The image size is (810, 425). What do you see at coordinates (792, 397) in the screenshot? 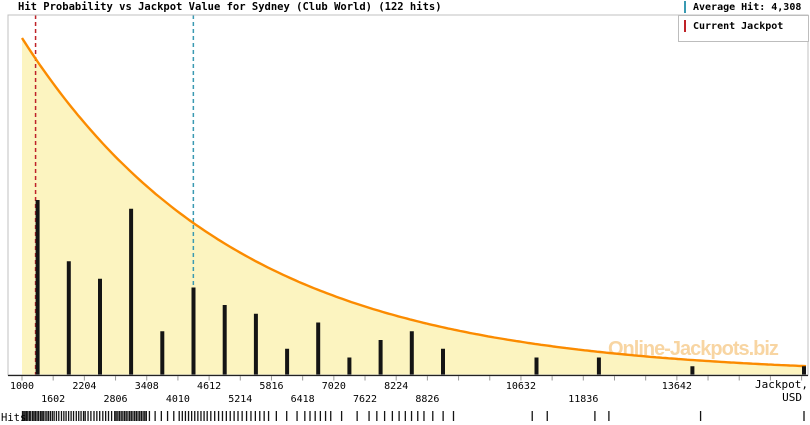
I see `x-axis-title-line2: USD` at bounding box center [792, 397].